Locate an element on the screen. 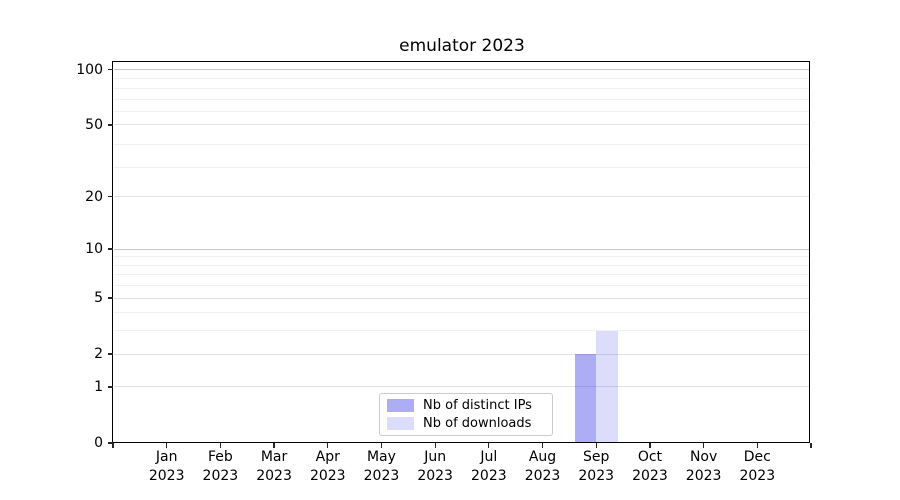  legend-swatch-distinct-ips is located at coordinates (400, 405).